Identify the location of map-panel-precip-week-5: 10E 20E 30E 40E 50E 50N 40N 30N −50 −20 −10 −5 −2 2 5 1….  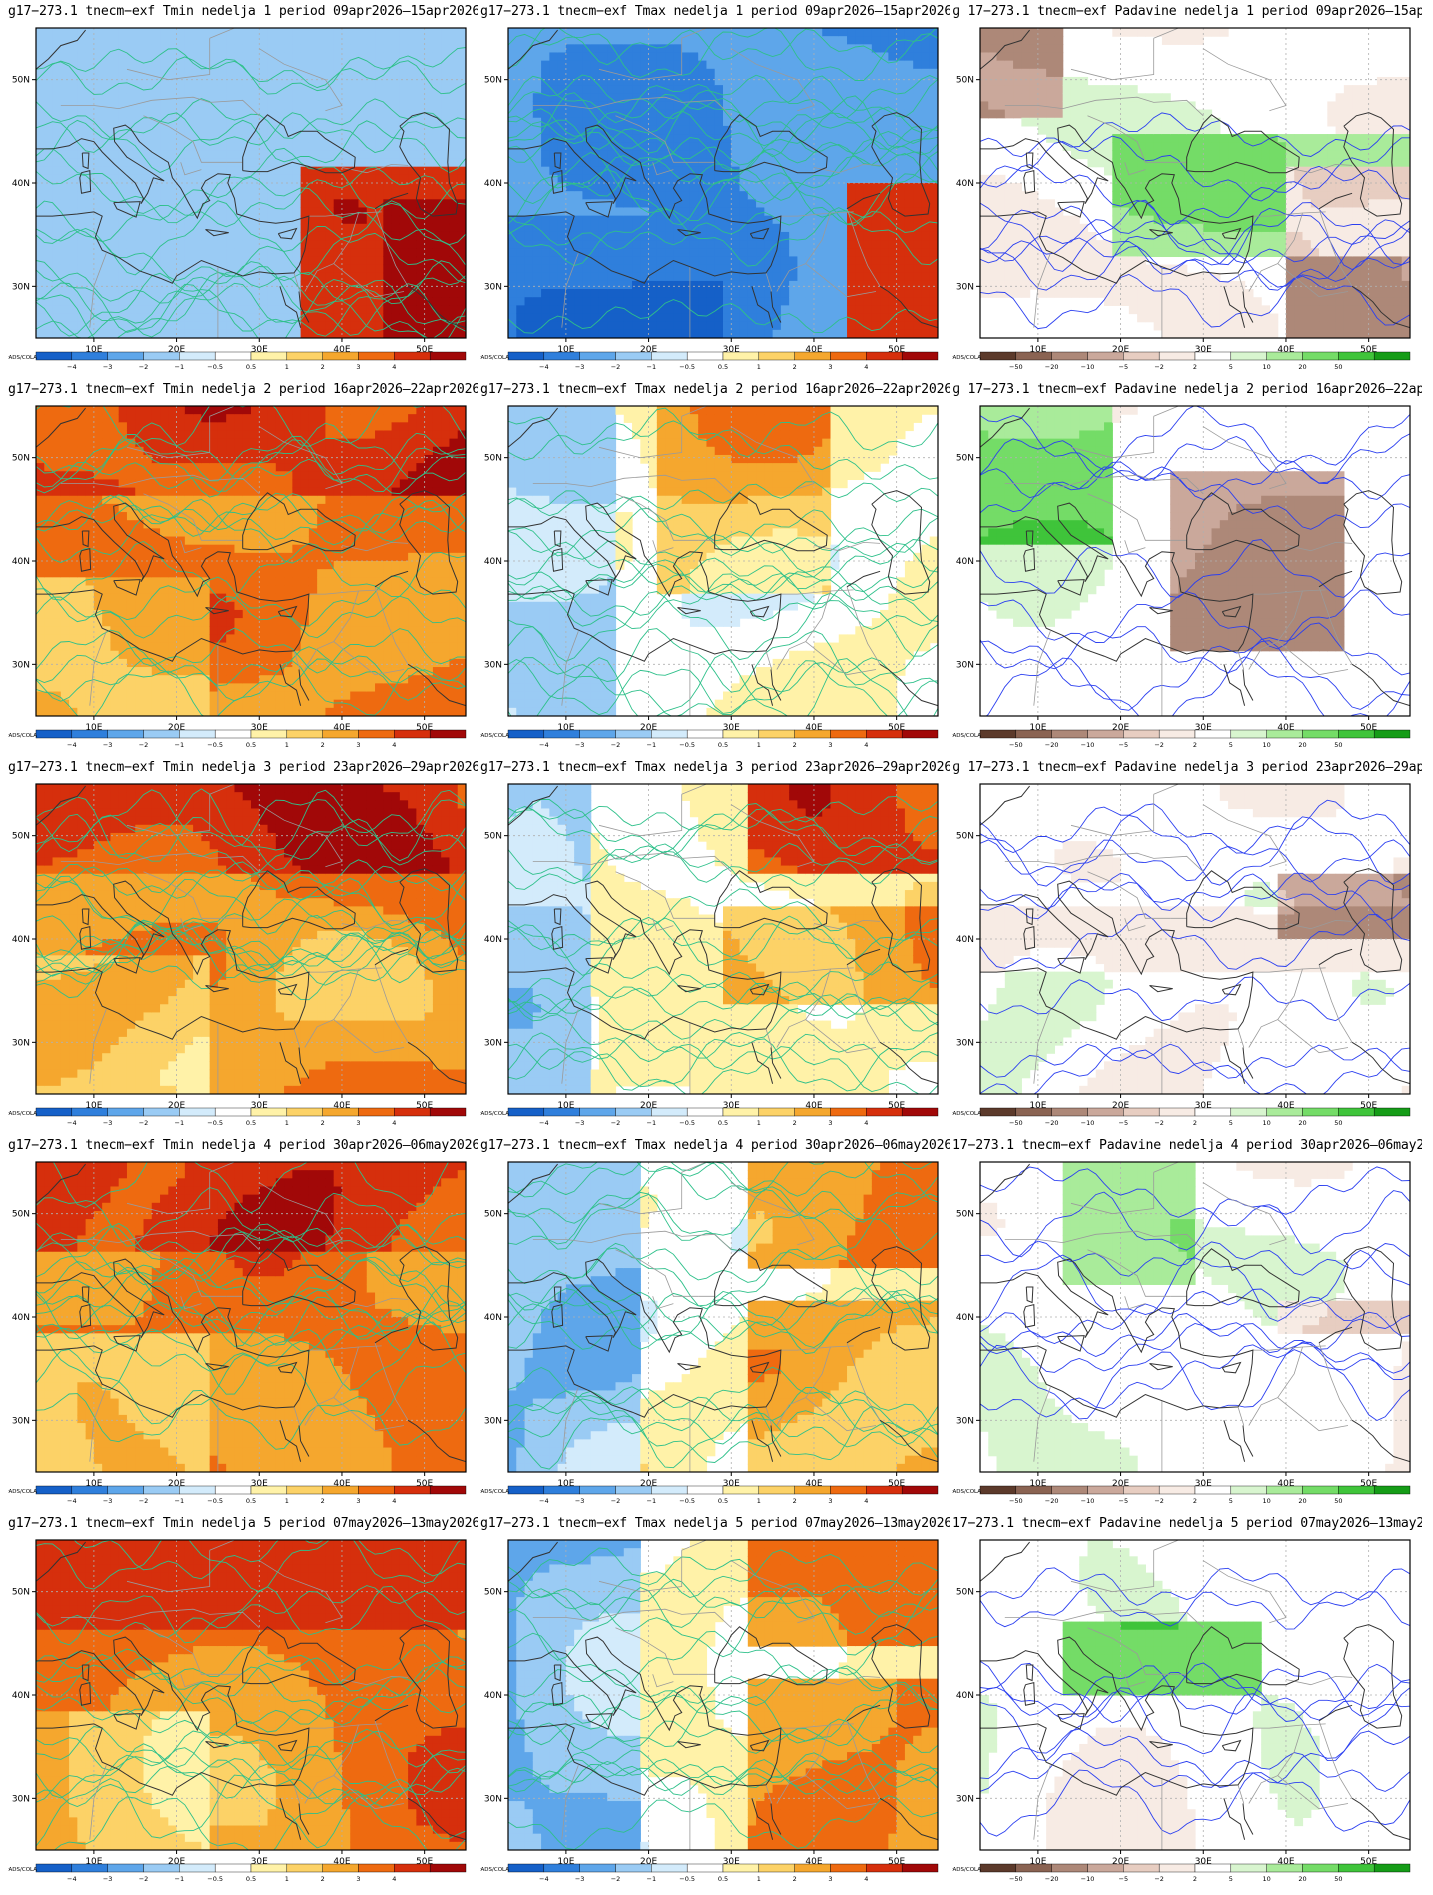
(1187, 1699).